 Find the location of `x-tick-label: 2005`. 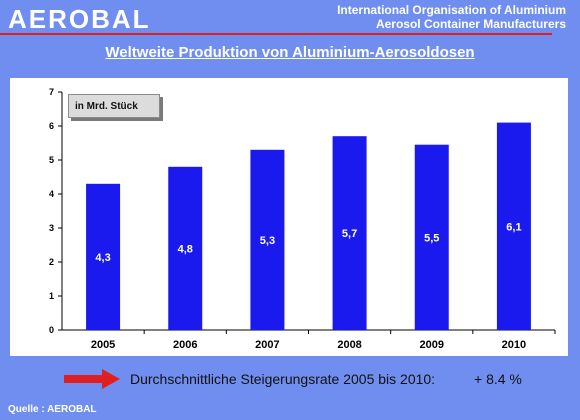

x-tick-label: 2005 is located at coordinates (103, 345).